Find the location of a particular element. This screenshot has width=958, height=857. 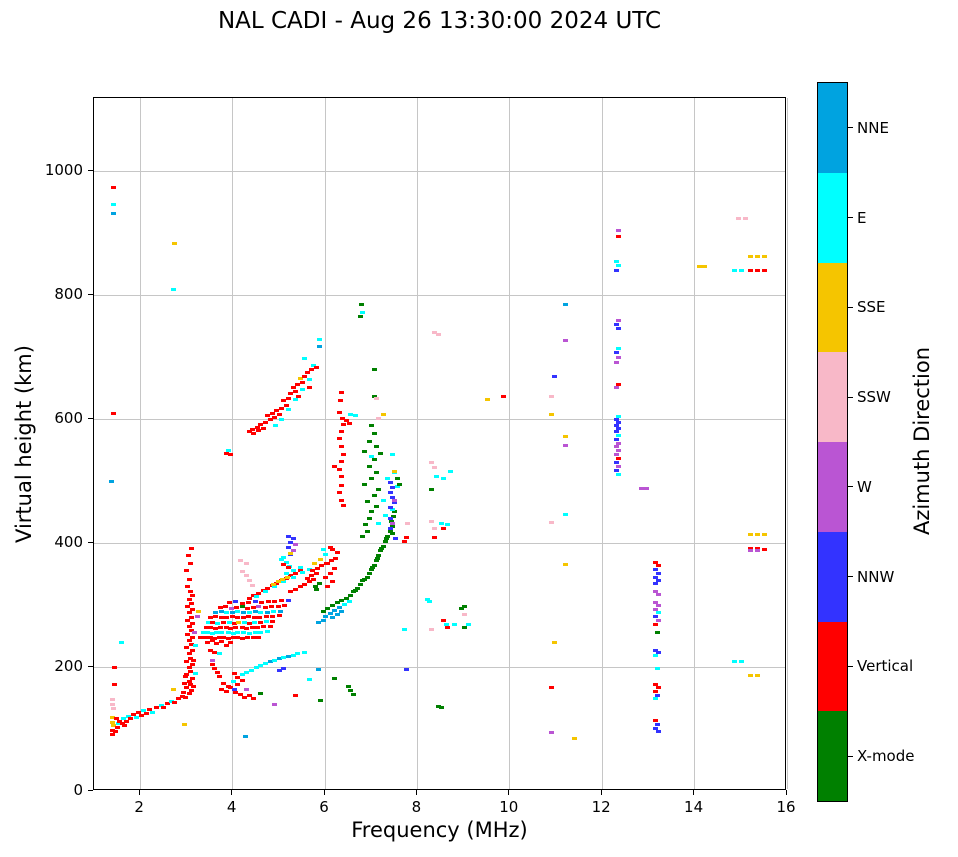

colorbar is located at coordinates (832, 442).